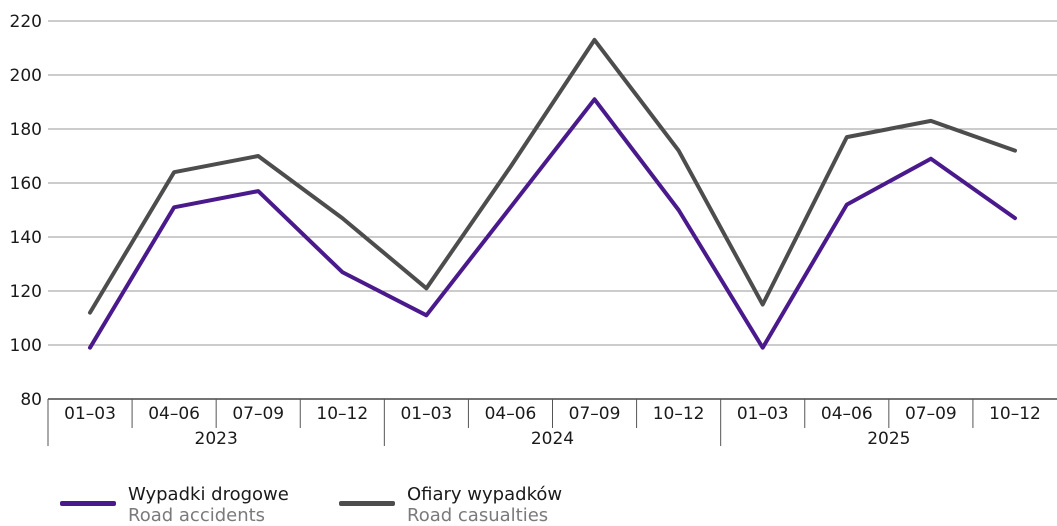 This screenshot has height=526, width=1057. Describe the element at coordinates (216, 439) in the screenshot. I see `x-group-label: 2023` at that location.